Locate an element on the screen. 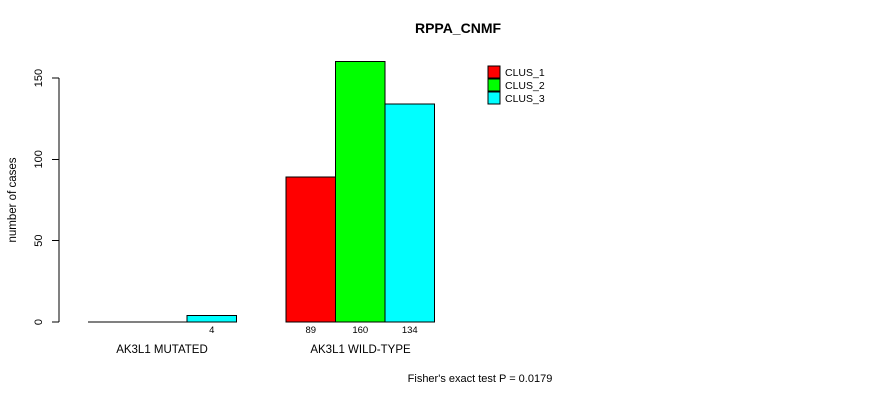  legend-item: CLUS_3 is located at coordinates (516, 98).